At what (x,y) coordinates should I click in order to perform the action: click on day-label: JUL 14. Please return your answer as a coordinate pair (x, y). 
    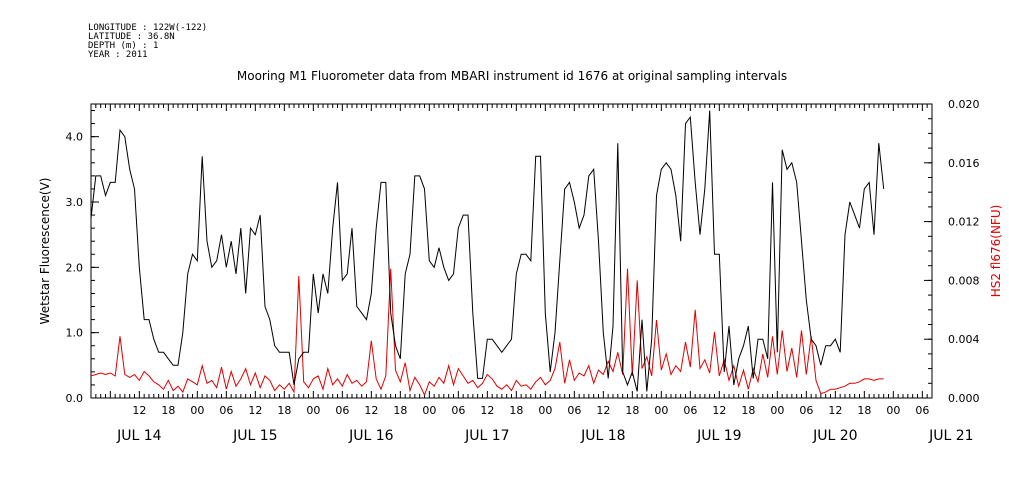
    Looking at the image, I should click on (139, 436).